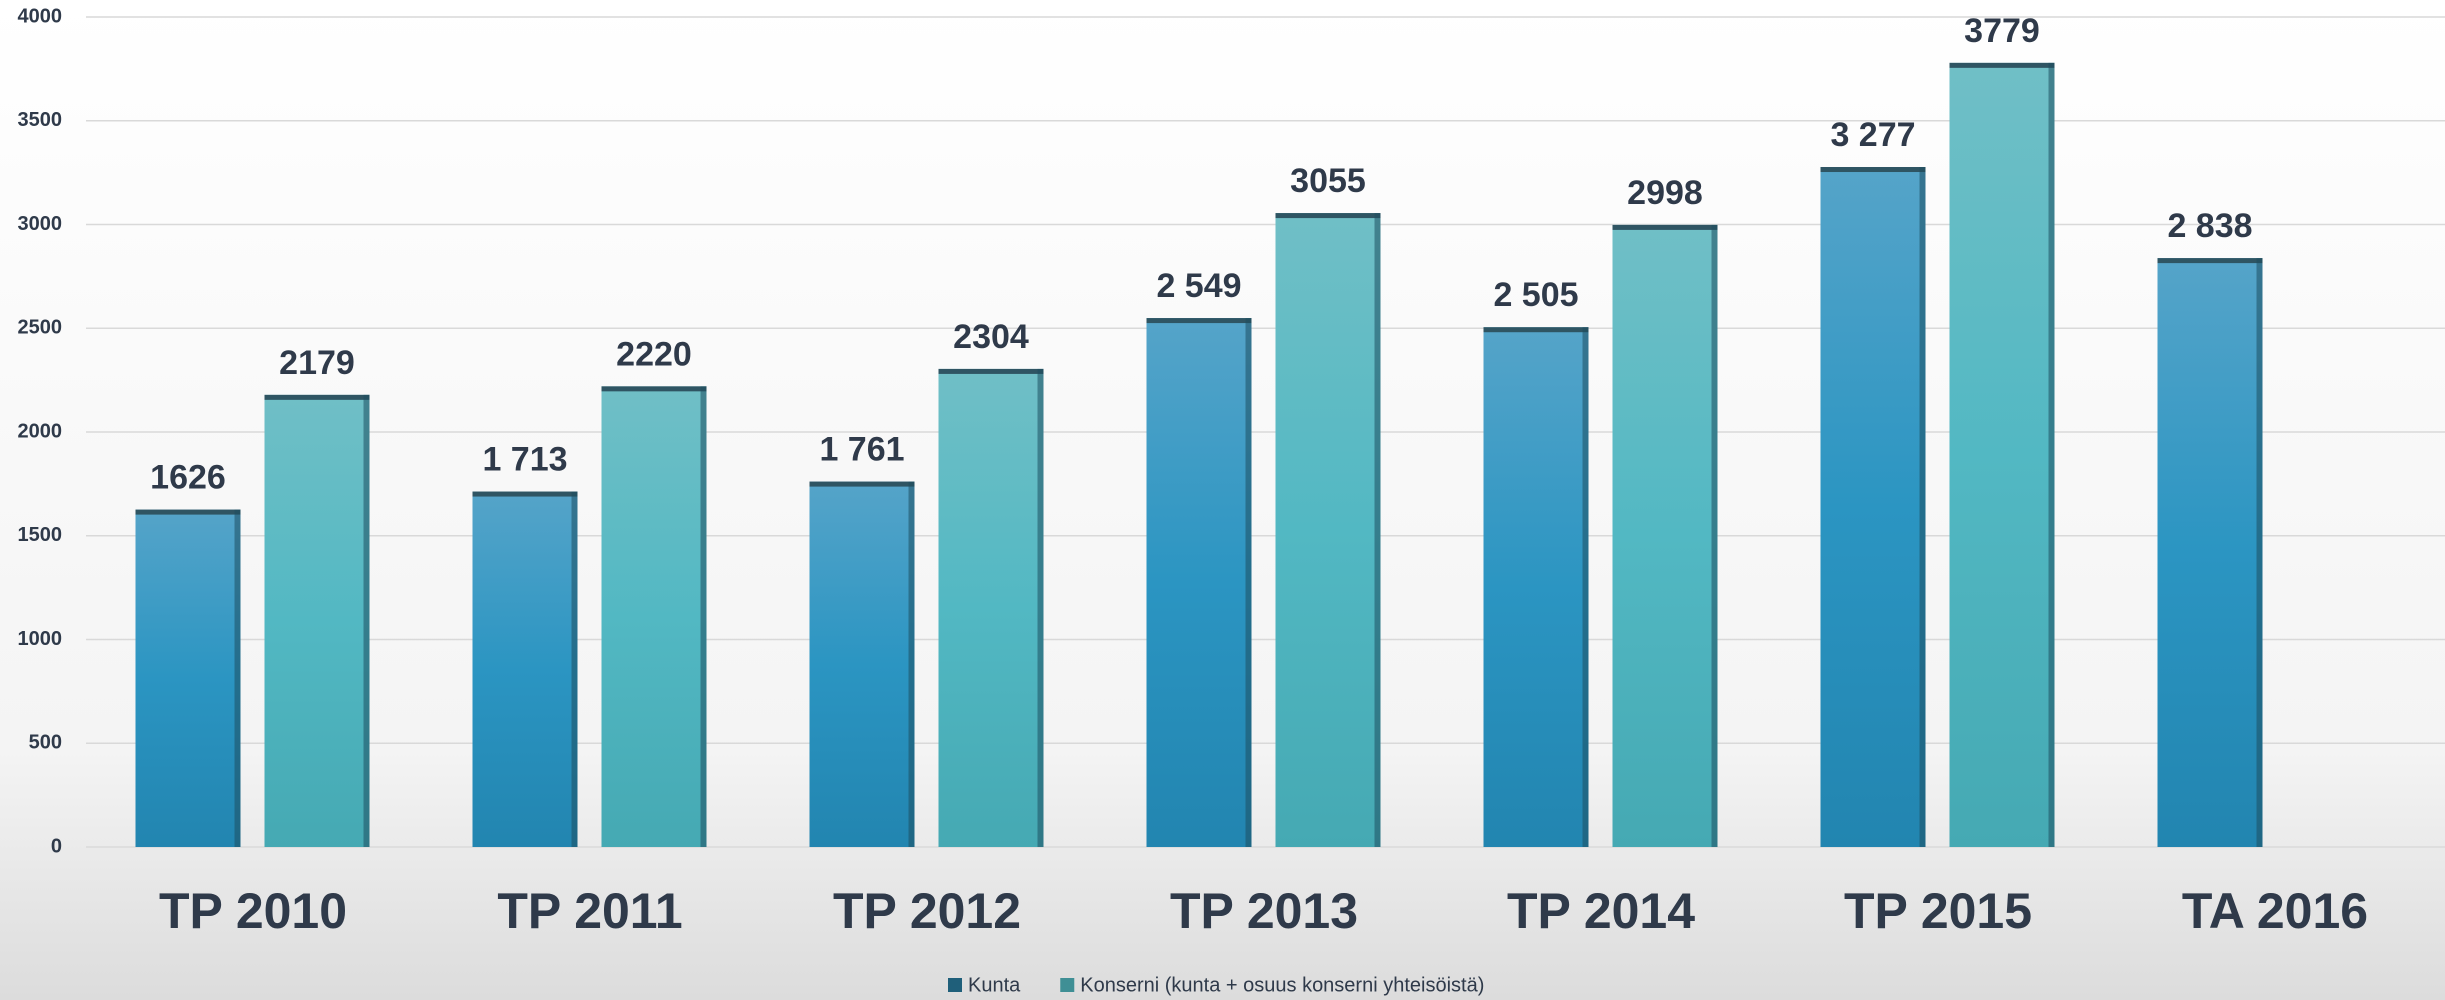 This screenshot has height=1000, width=2445. What do you see at coordinates (1665, 193) in the screenshot?
I see `value-label: 2998` at bounding box center [1665, 193].